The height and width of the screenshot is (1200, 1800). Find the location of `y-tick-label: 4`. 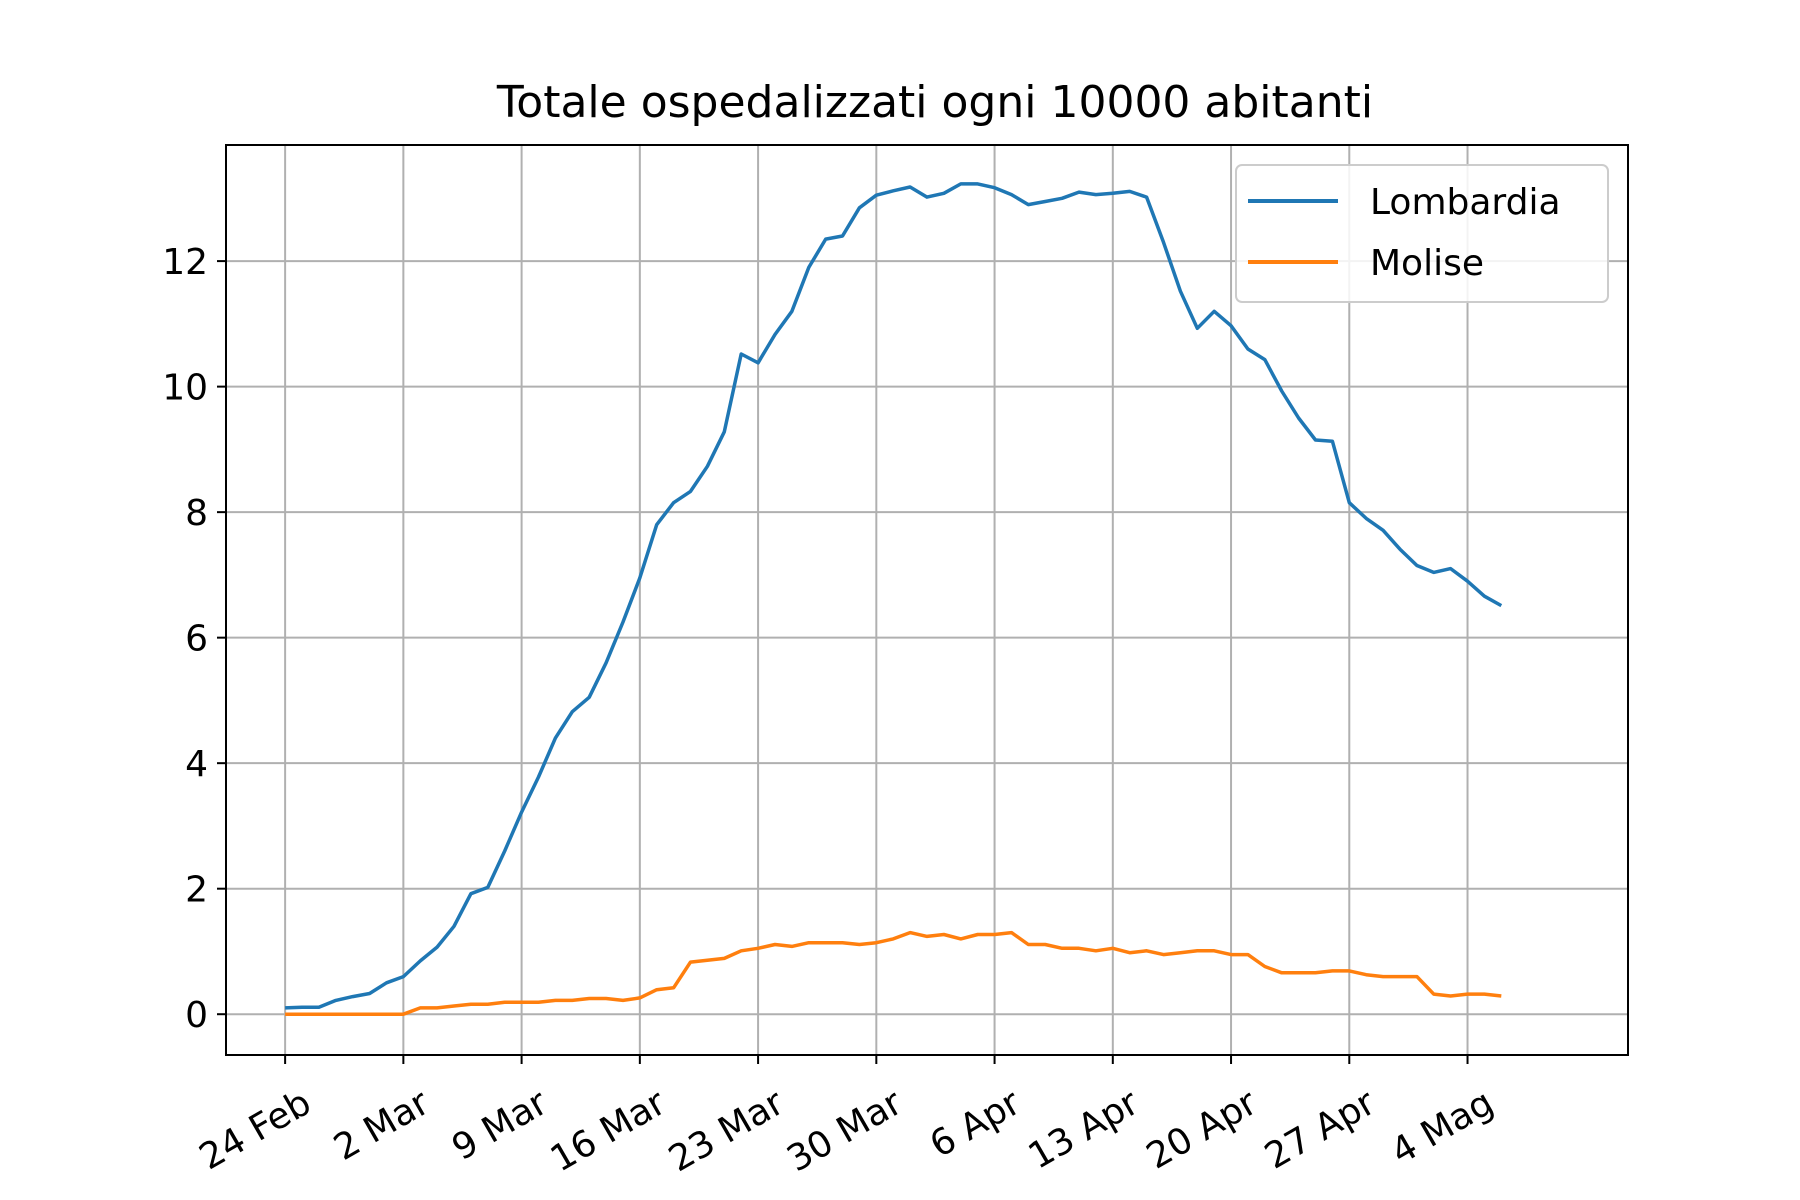

y-tick-label: 4 is located at coordinates (196, 764).